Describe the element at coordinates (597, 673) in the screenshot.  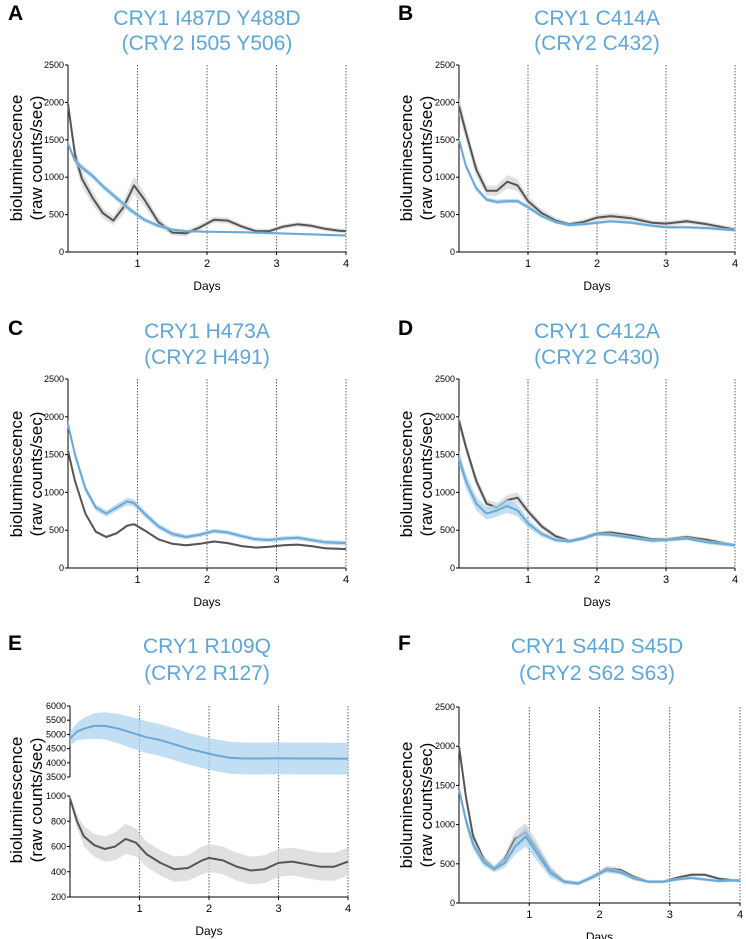
I see `panel-subtitle: (CRY2 S62 S63)` at that location.